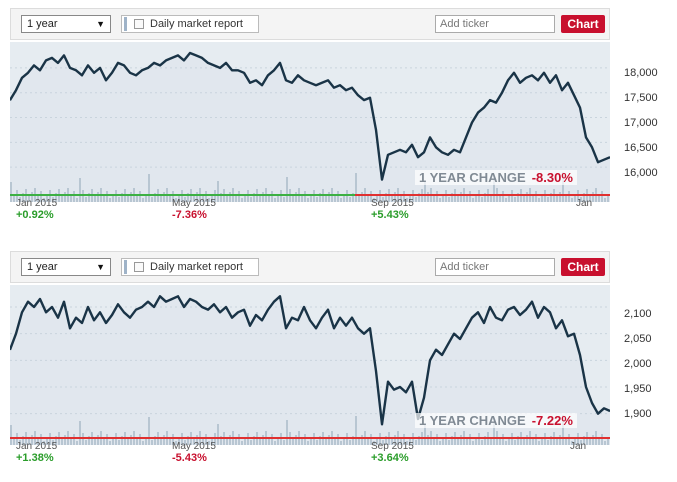 The height and width of the screenshot is (482, 677). Describe the element at coordinates (496, 177) in the screenshot. I see `one-year-change: 1 YEAR CHANGE -8.30%` at that location.